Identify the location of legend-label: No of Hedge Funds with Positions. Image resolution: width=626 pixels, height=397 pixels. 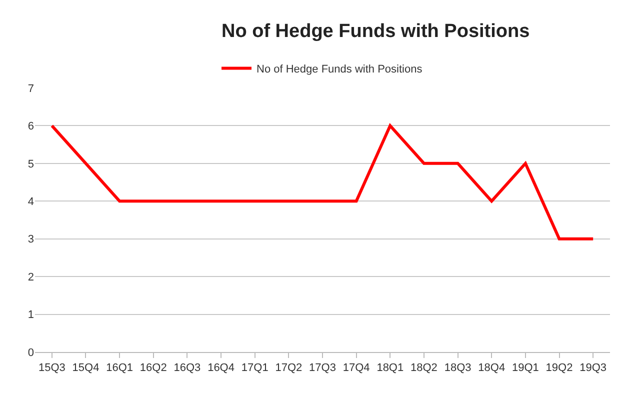
(339, 70).